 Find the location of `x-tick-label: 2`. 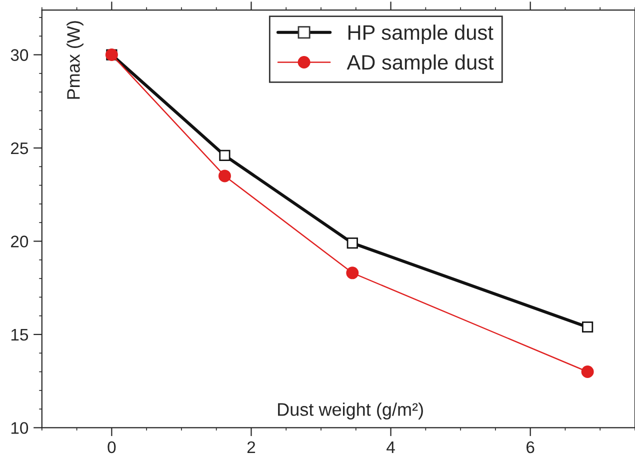

x-tick-label: 2 is located at coordinates (251, 447).